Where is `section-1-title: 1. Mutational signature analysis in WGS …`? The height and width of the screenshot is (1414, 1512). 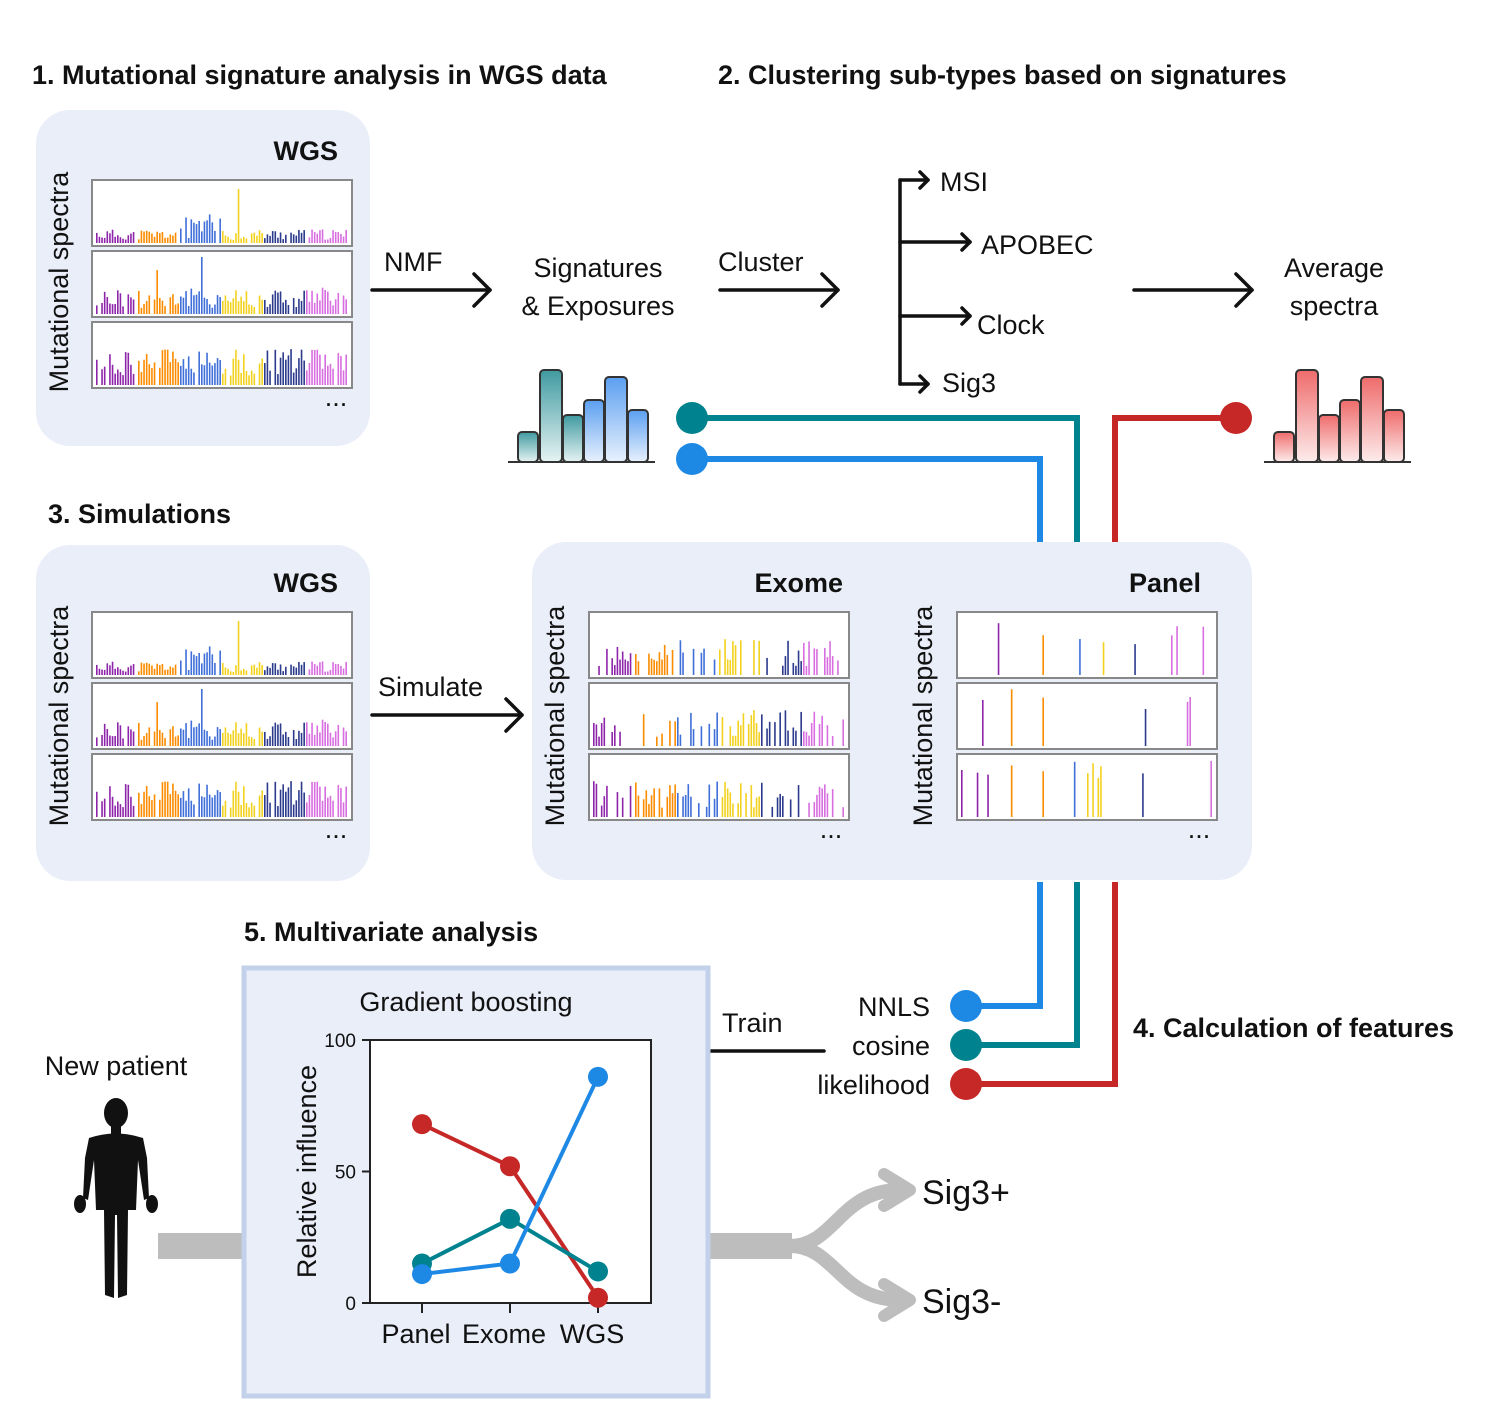
section-1-title: 1. Mutational signature analysis in WGS … is located at coordinates (320, 75).